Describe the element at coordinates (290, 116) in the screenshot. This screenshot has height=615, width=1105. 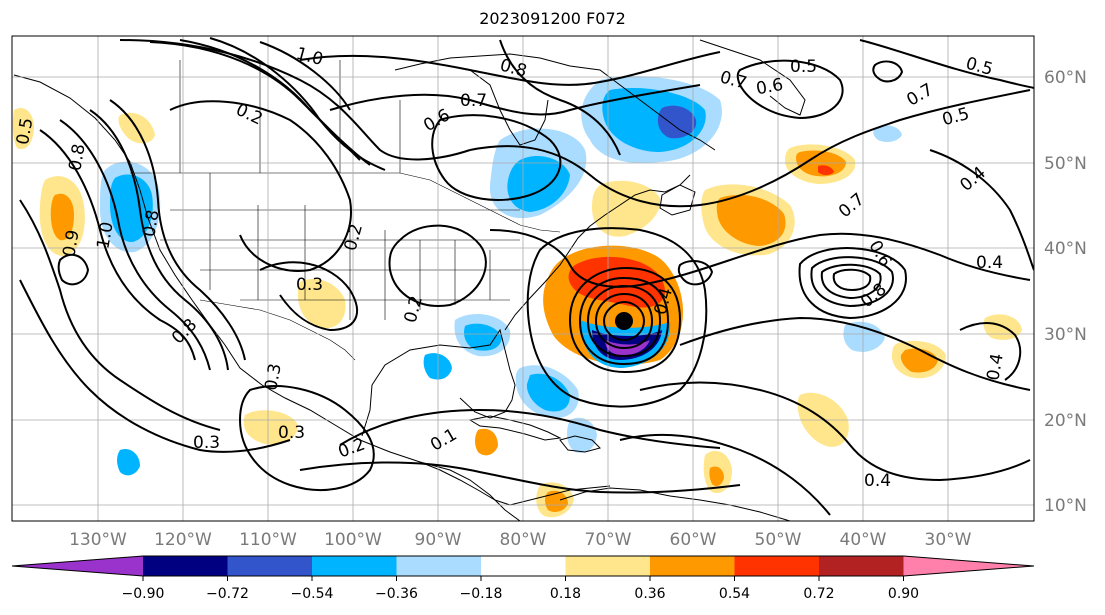
I see `province-lines` at that location.